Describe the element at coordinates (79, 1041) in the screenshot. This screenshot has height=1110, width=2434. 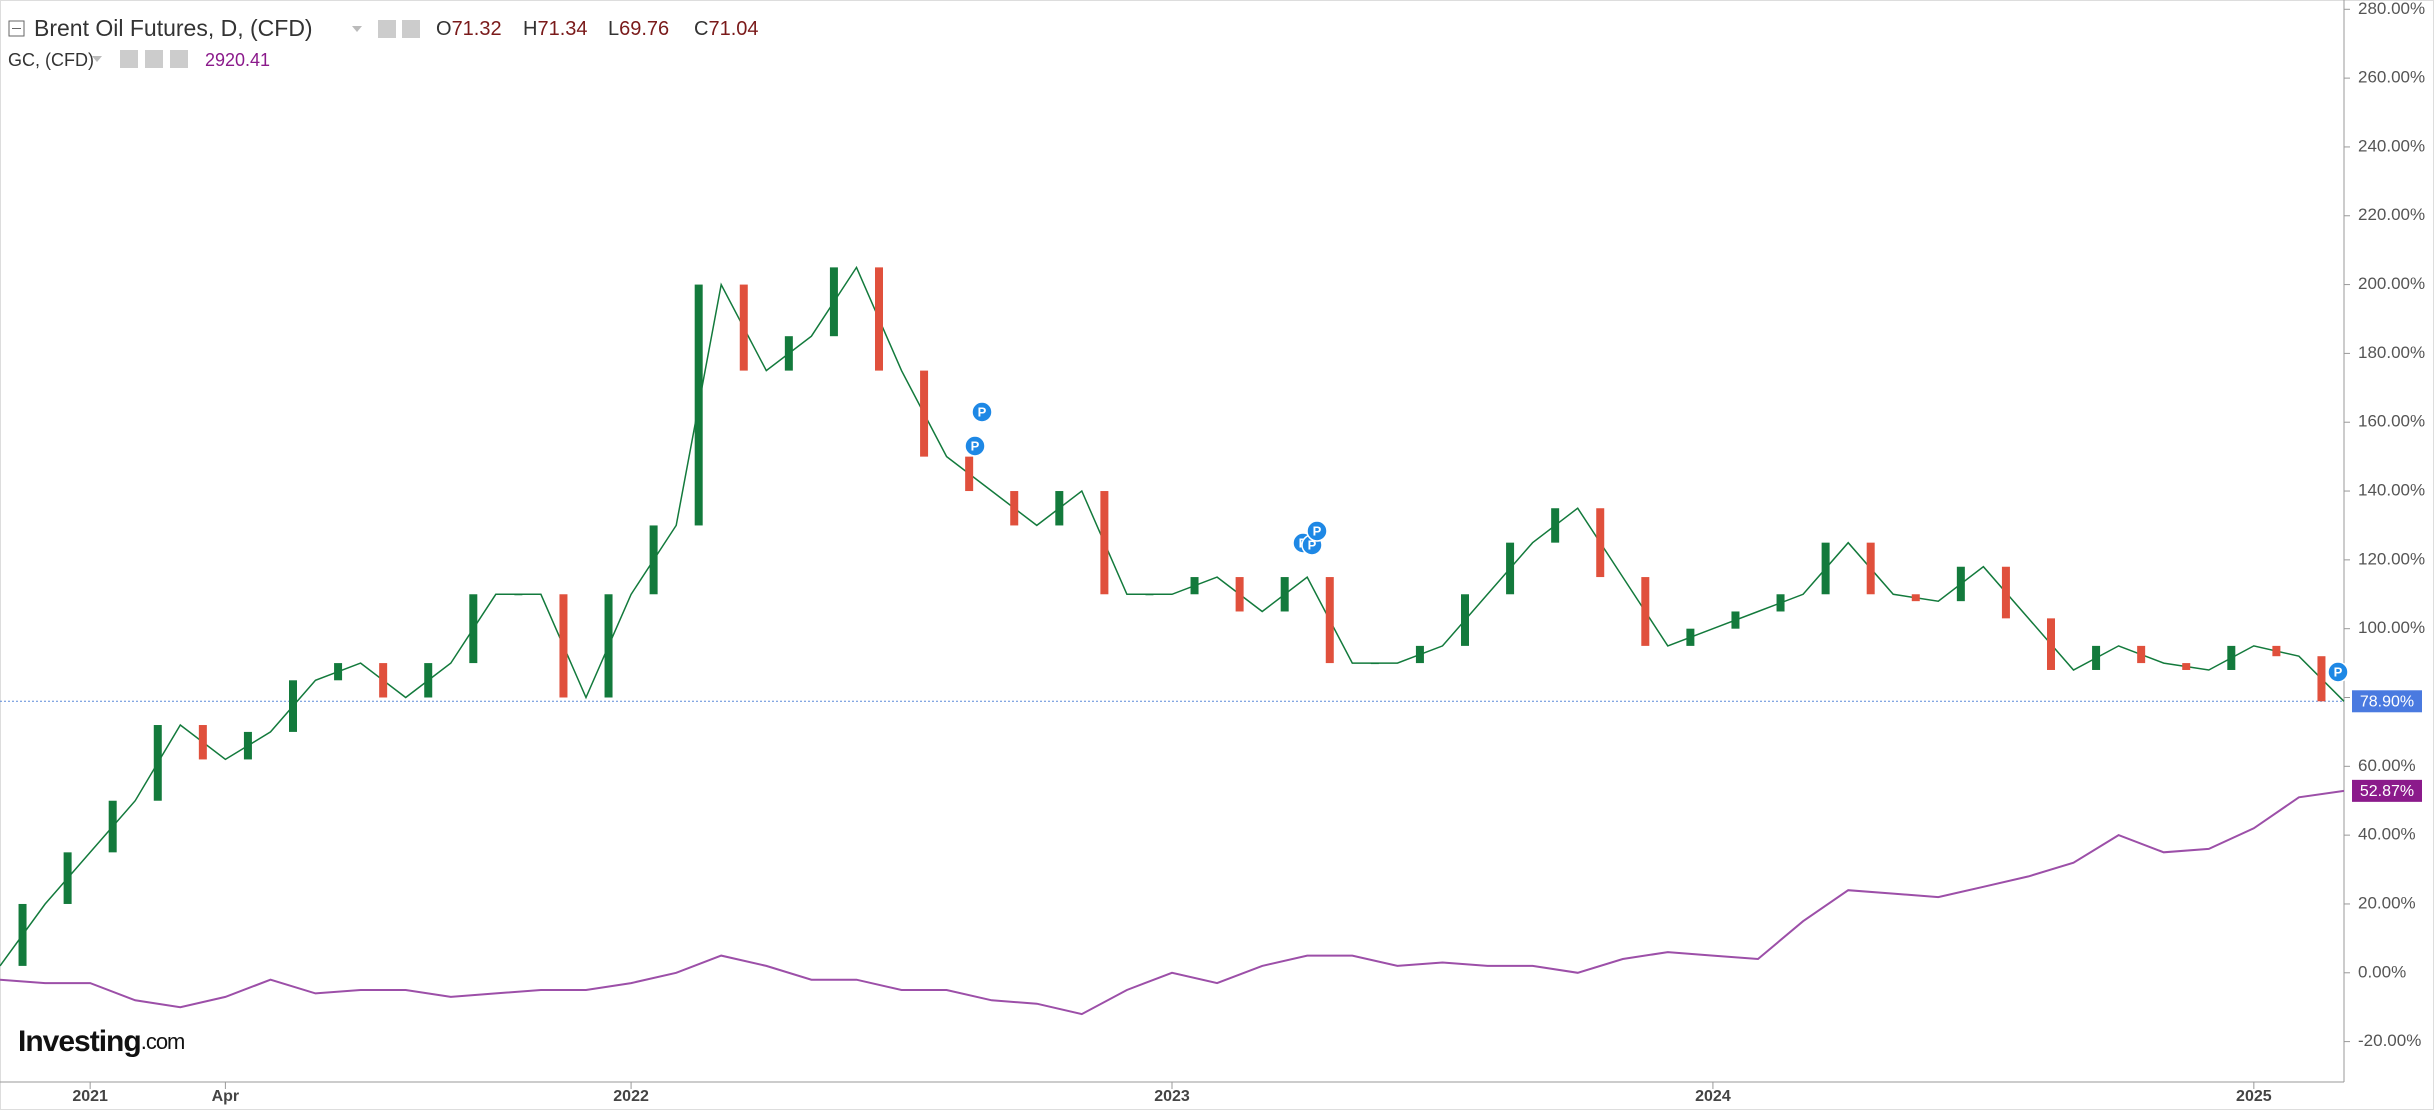
I see `watermark-main: Investing` at that location.